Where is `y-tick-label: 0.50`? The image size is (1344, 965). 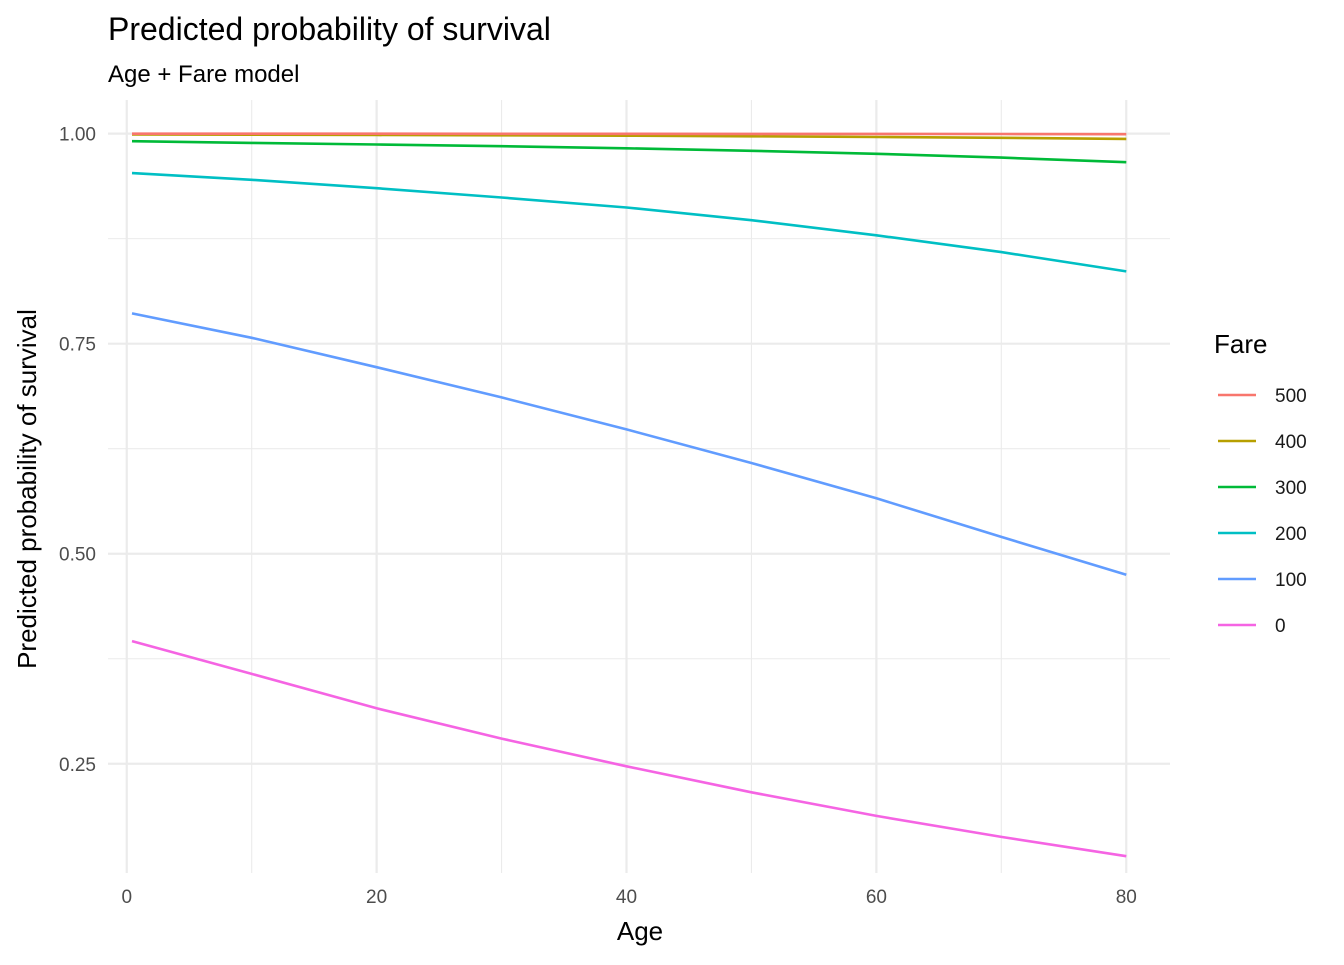 y-tick-label: 0.50 is located at coordinates (77, 555).